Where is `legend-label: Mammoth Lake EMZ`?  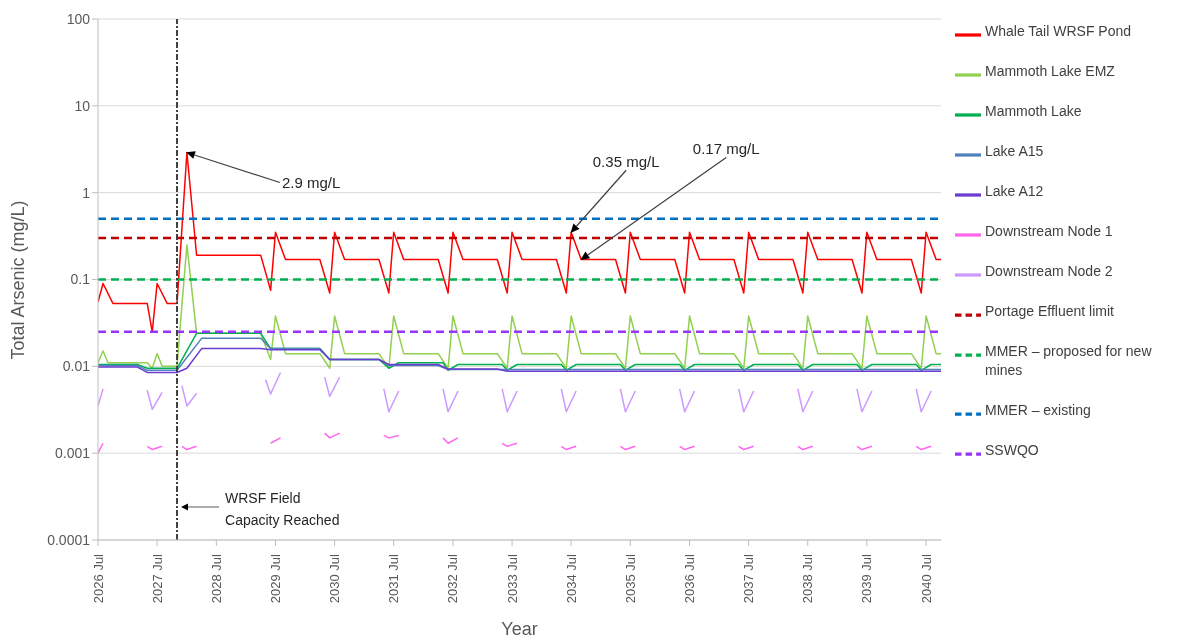 legend-label: Mammoth Lake EMZ is located at coordinates (1050, 71).